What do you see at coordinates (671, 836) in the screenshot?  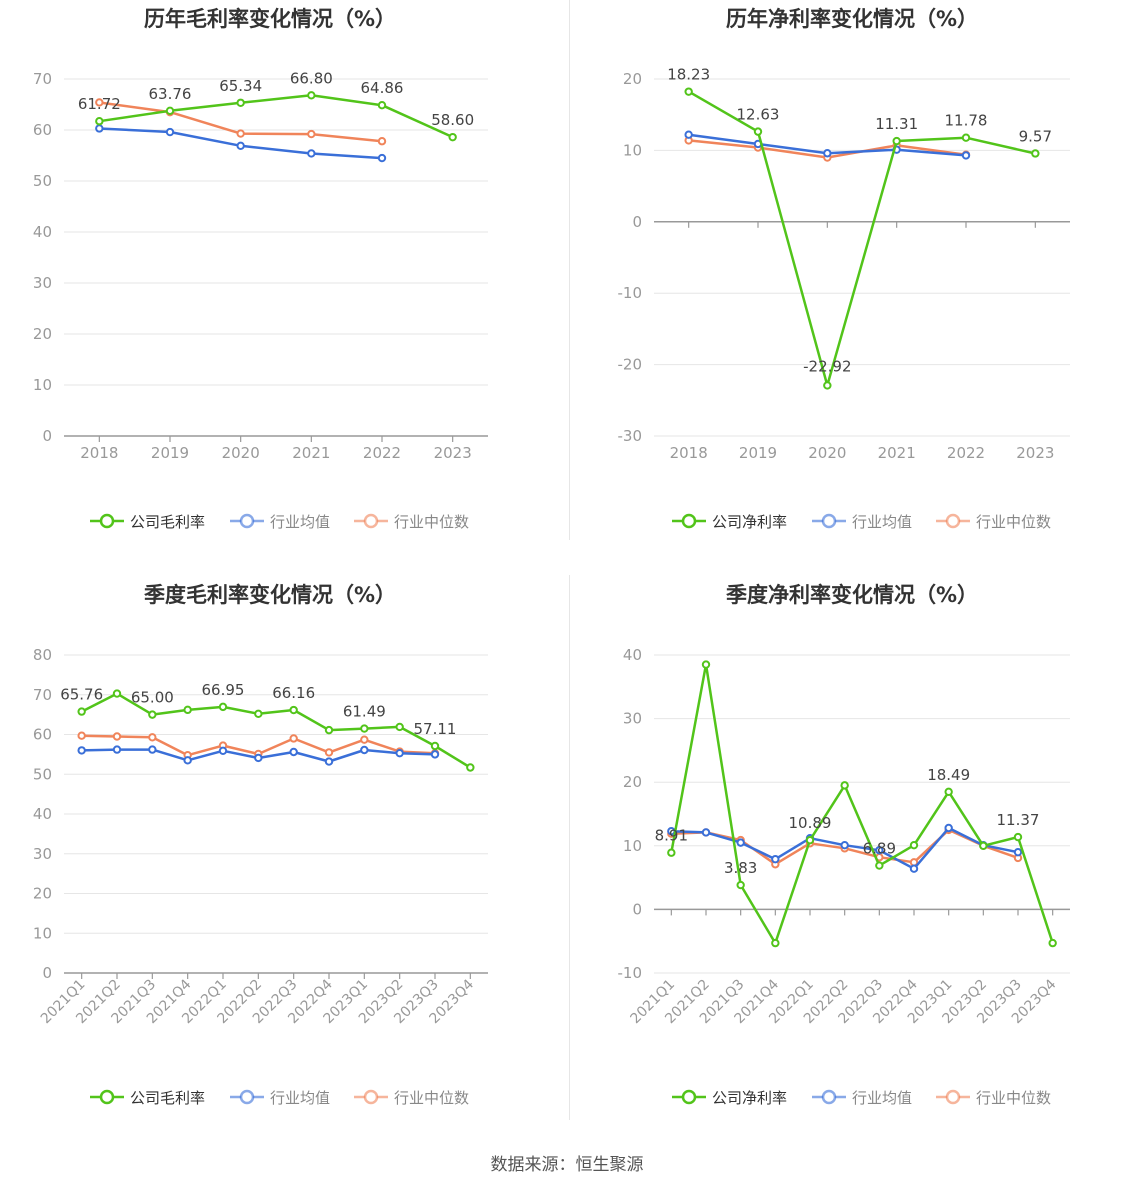 I see `data-label: 8.91` at bounding box center [671, 836].